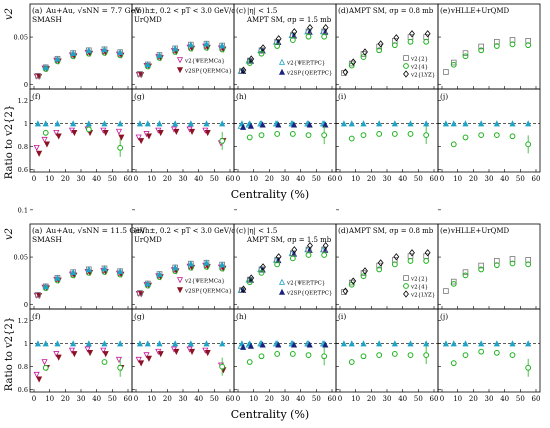  I want to click on data-point-ratio-ep-mca, so click(146, 355).